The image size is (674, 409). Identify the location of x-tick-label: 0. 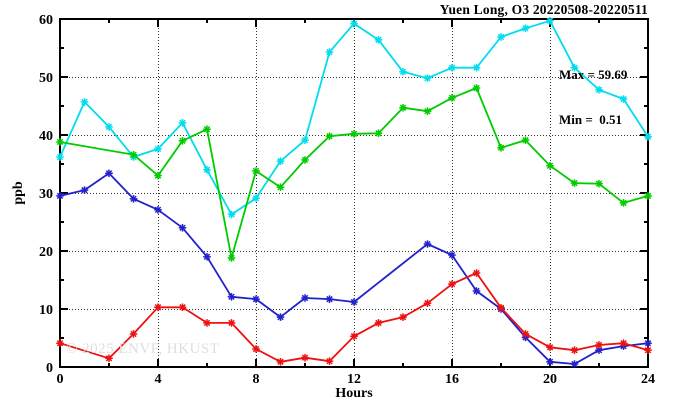
(60, 379).